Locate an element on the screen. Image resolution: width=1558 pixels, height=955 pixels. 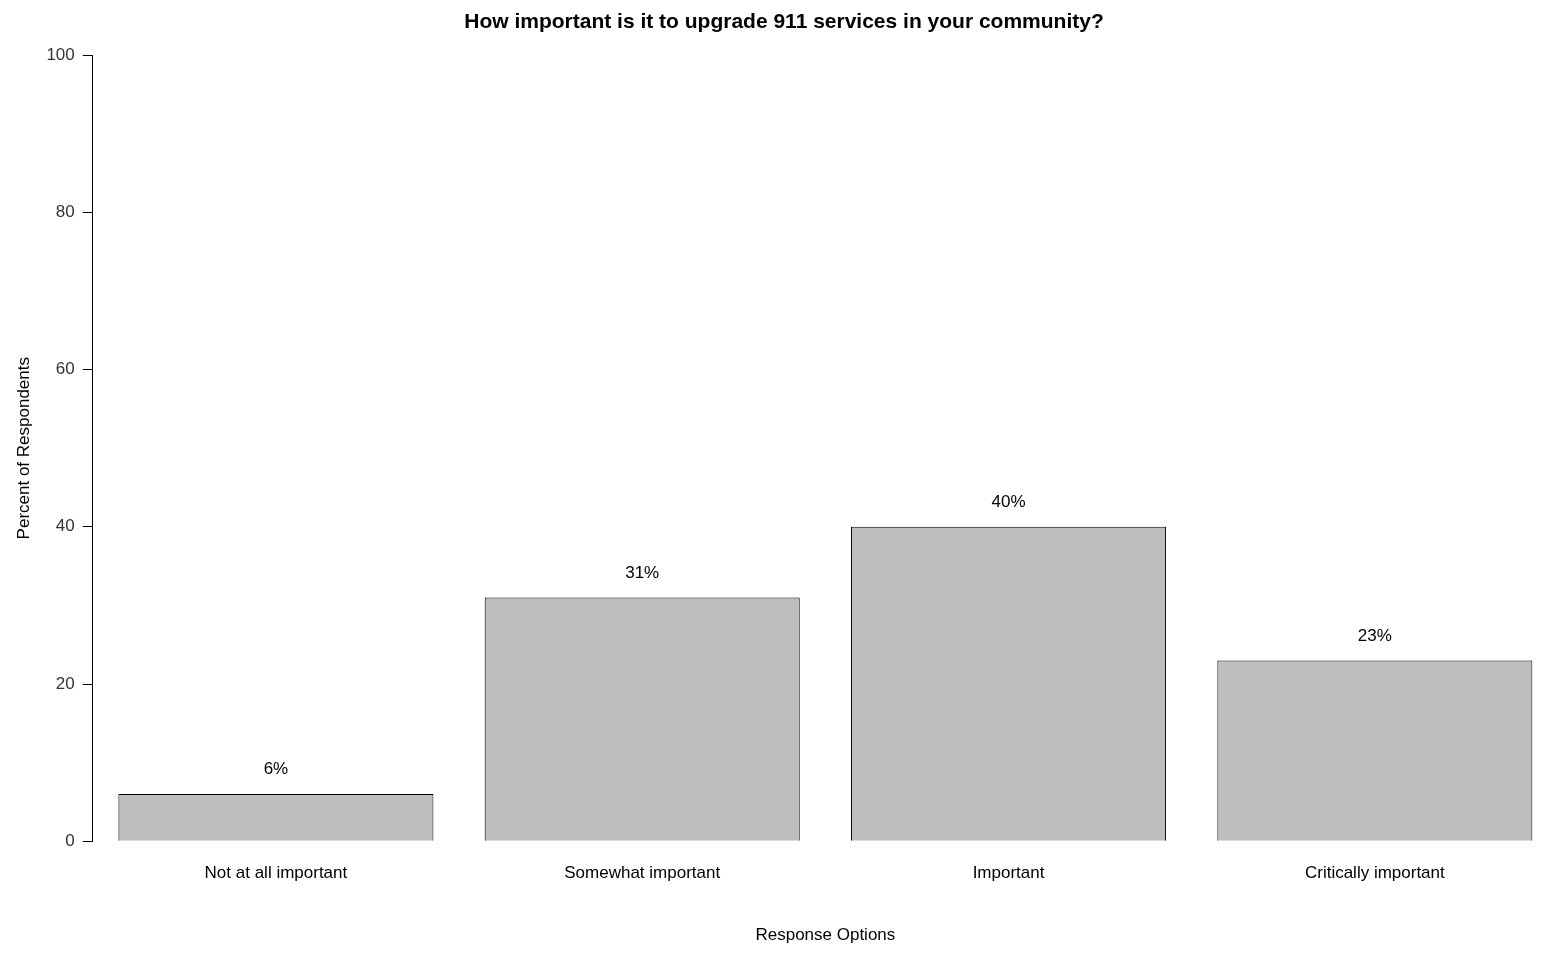
y-tick-label: 20 is located at coordinates (65, 683).